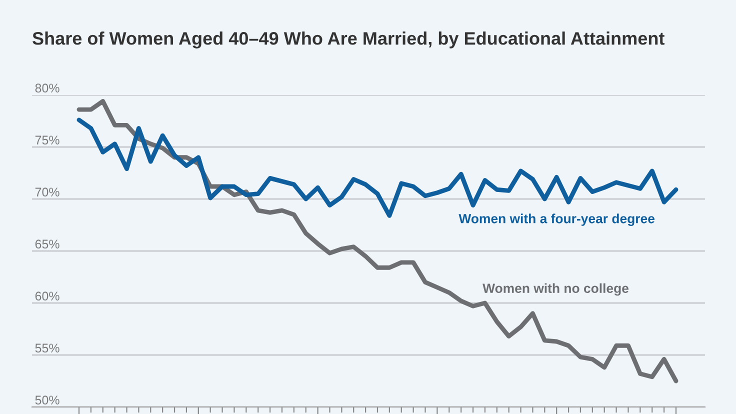 This screenshot has width=736, height=414. What do you see at coordinates (47, 192) in the screenshot?
I see `y-tick-label: 70%` at bounding box center [47, 192].